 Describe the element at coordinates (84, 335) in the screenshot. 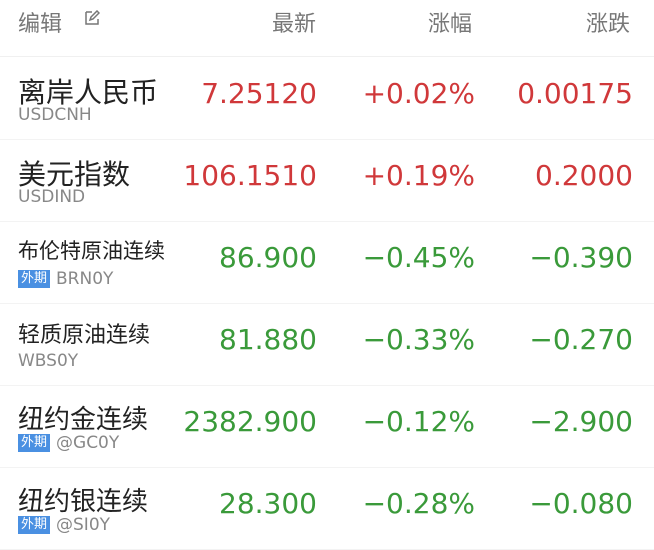

I see `quote-name: 轻质原油连续` at that location.